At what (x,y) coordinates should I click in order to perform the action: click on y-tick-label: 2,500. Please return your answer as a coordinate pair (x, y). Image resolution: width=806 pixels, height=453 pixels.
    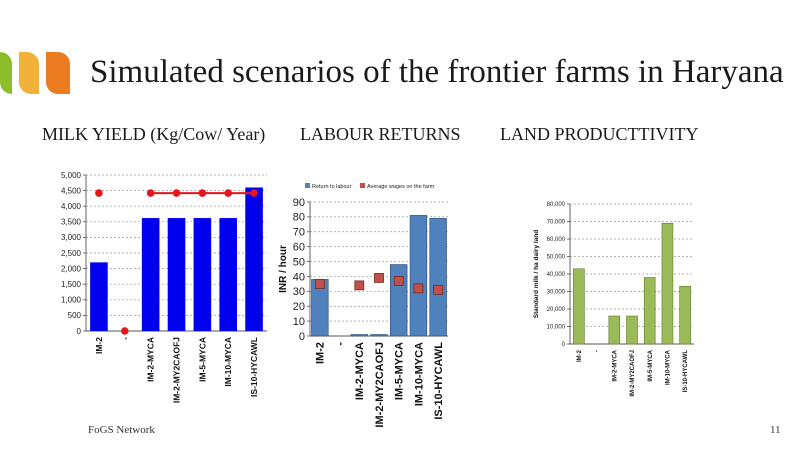
    Looking at the image, I should click on (71, 253).